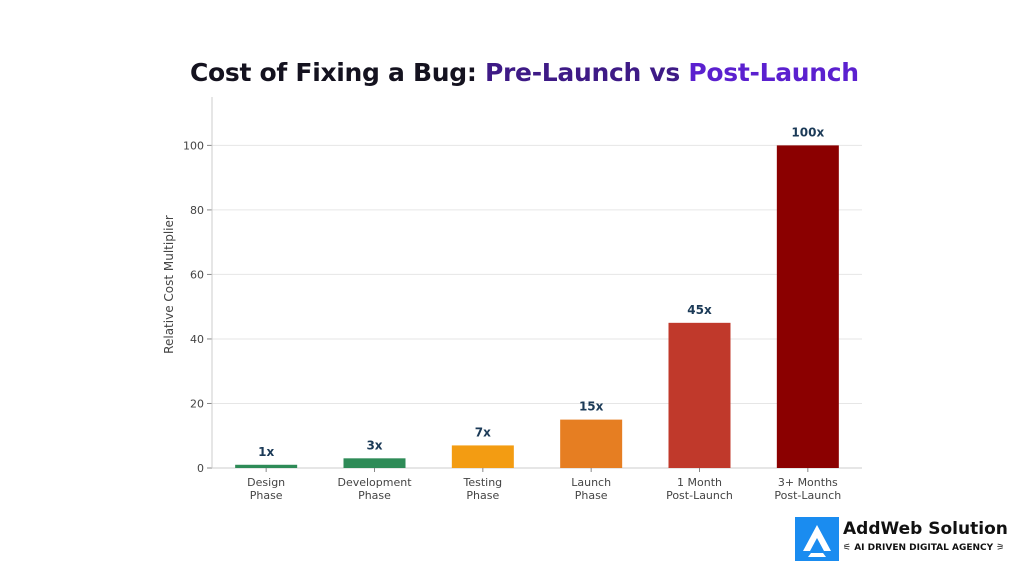  Describe the element at coordinates (169, 284) in the screenshot. I see `y-axis-label: Relative Cost Multiplier` at that location.